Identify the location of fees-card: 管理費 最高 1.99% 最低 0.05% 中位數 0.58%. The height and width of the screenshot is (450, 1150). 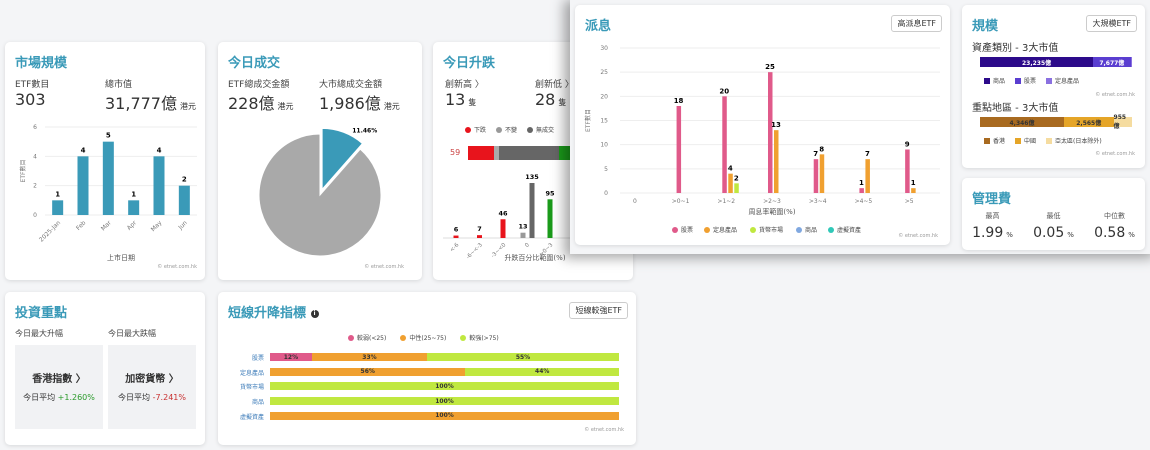
(1053, 214).